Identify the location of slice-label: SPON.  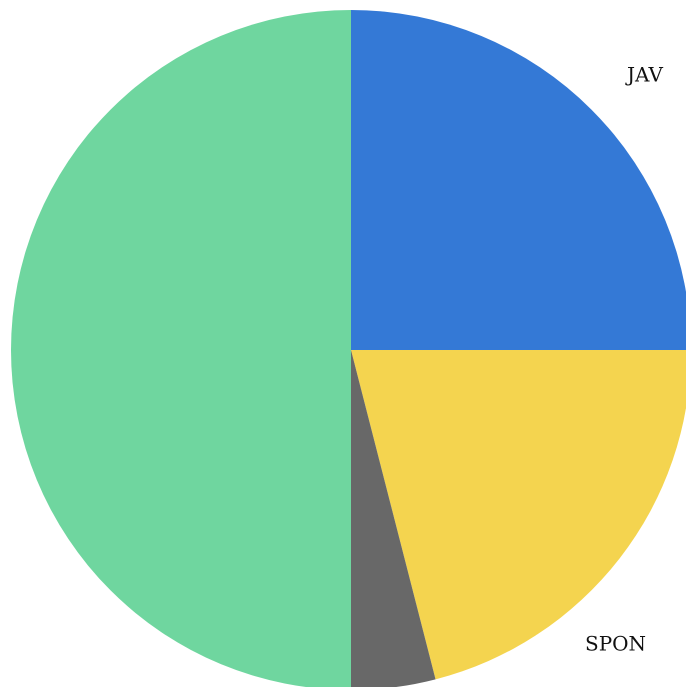
(615, 644).